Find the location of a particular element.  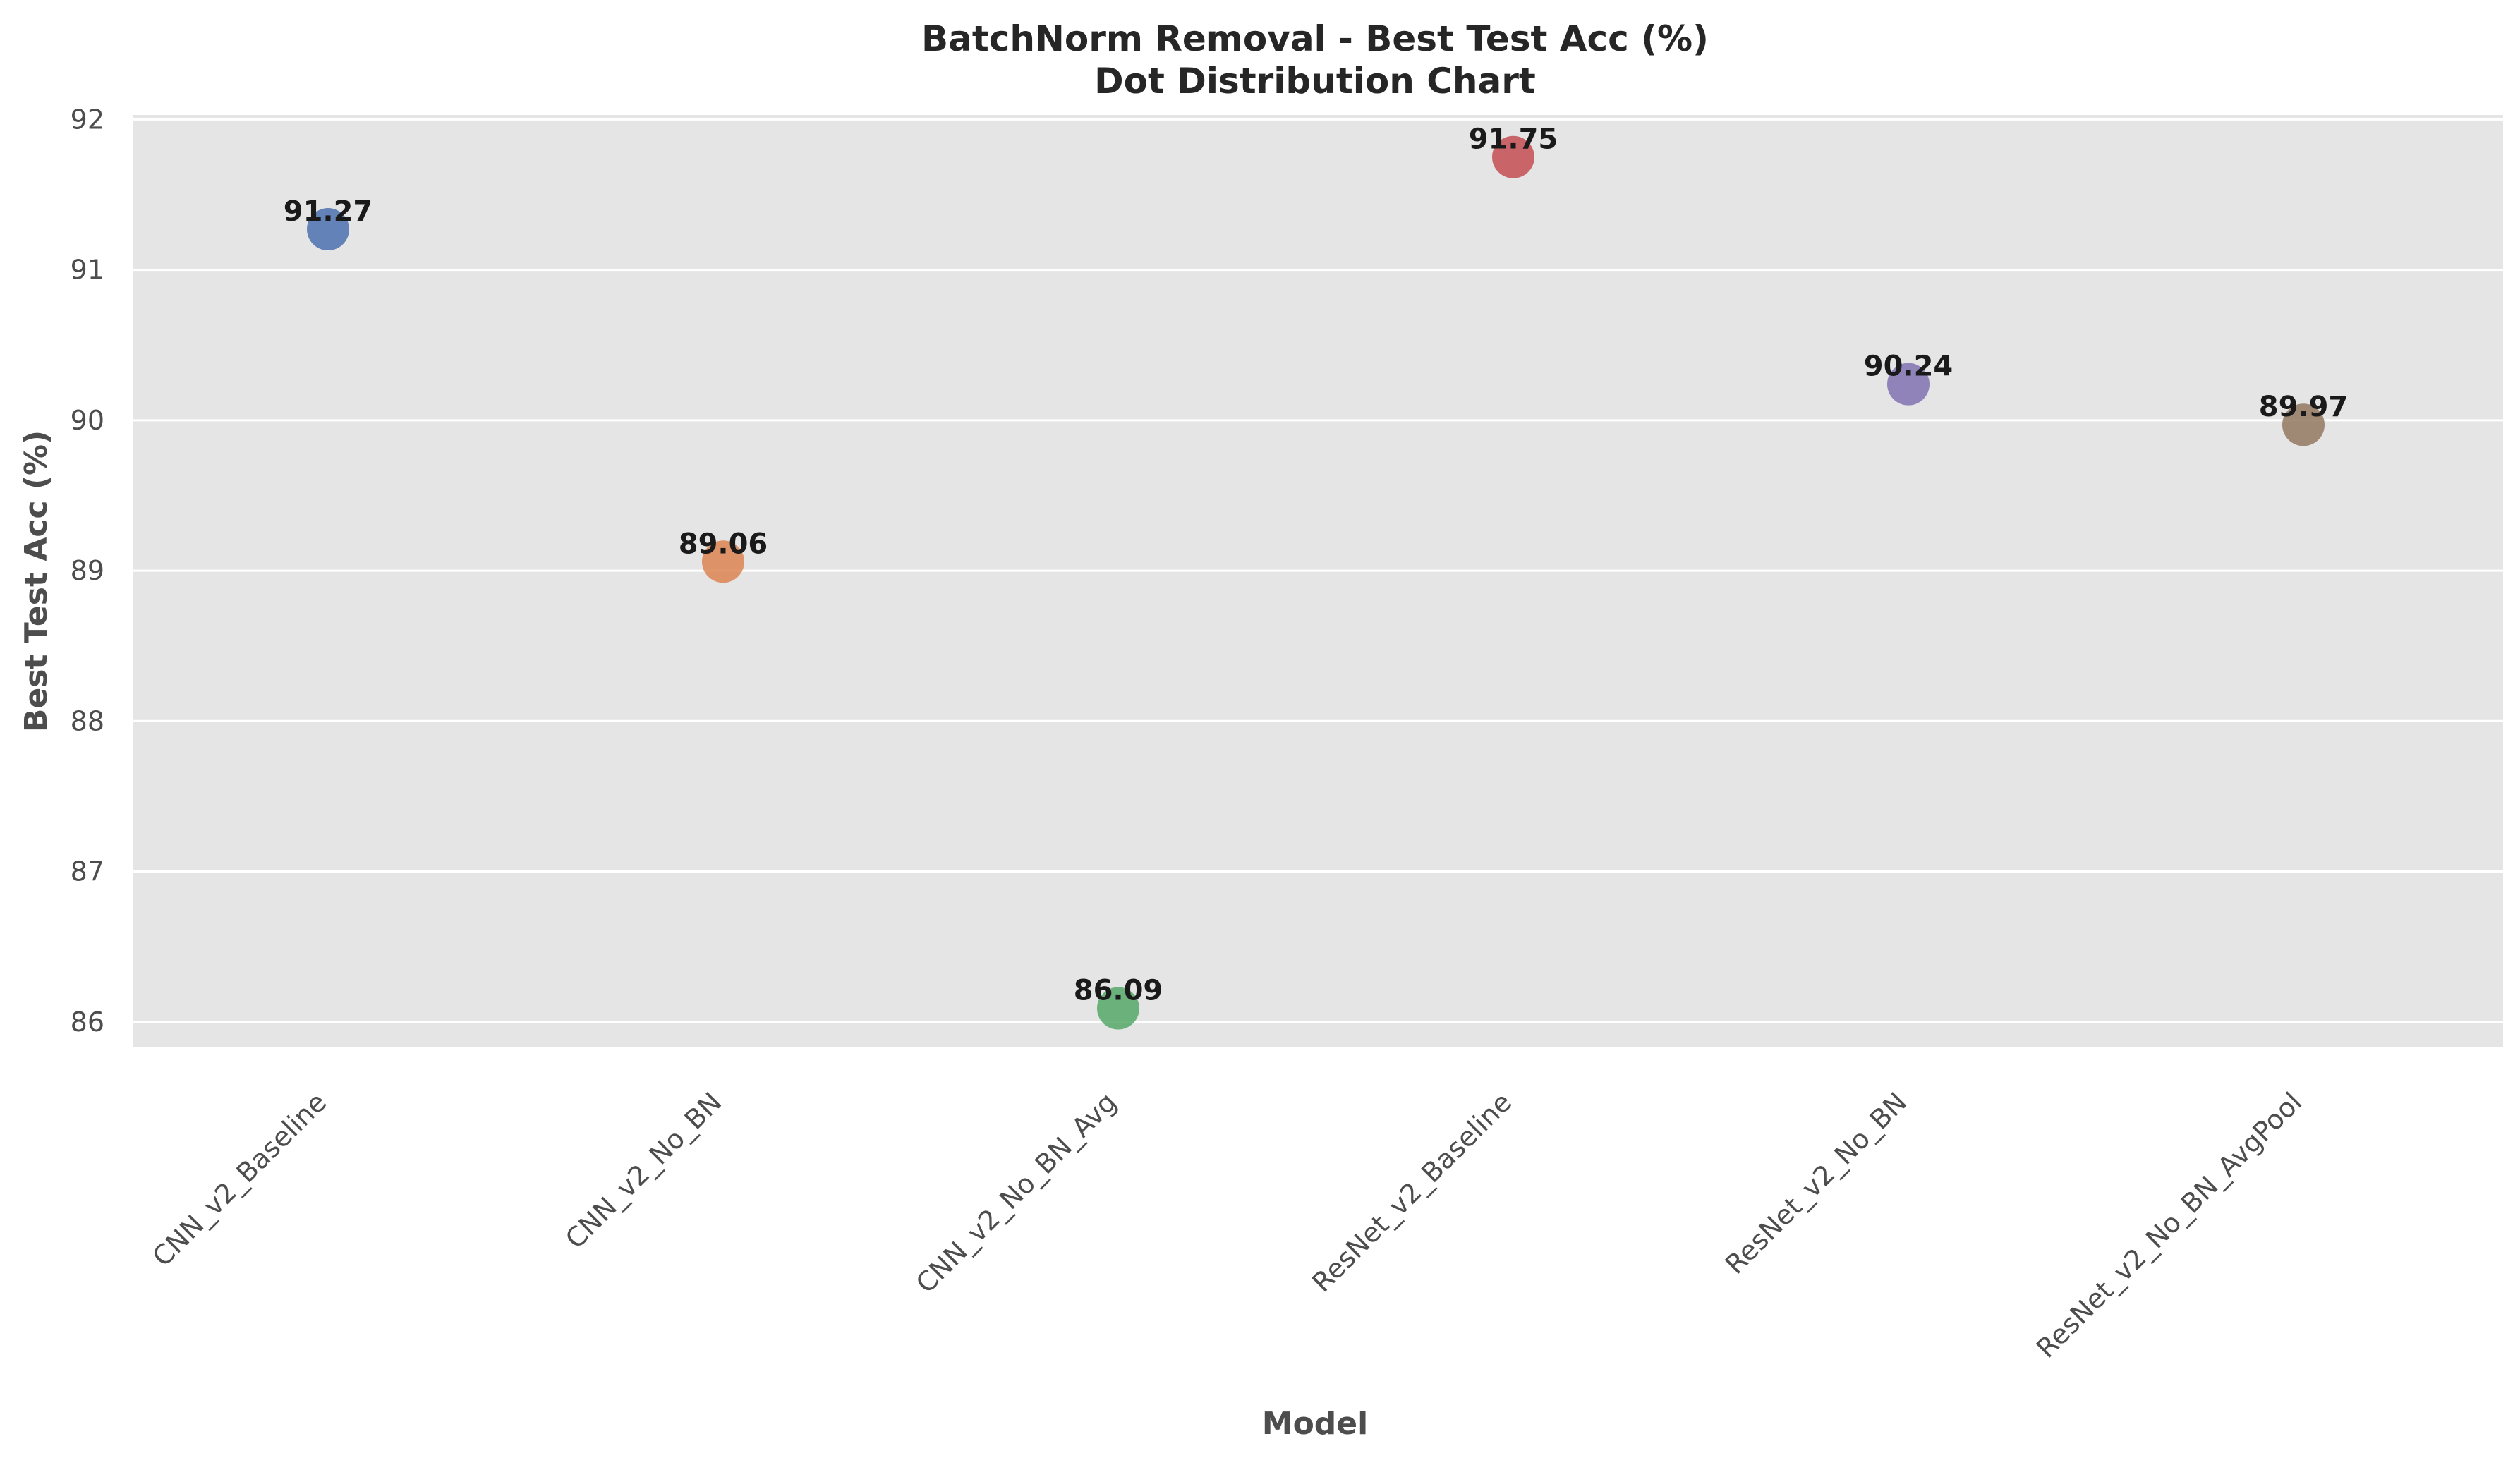

data-label: 89.97 is located at coordinates (2304, 407).